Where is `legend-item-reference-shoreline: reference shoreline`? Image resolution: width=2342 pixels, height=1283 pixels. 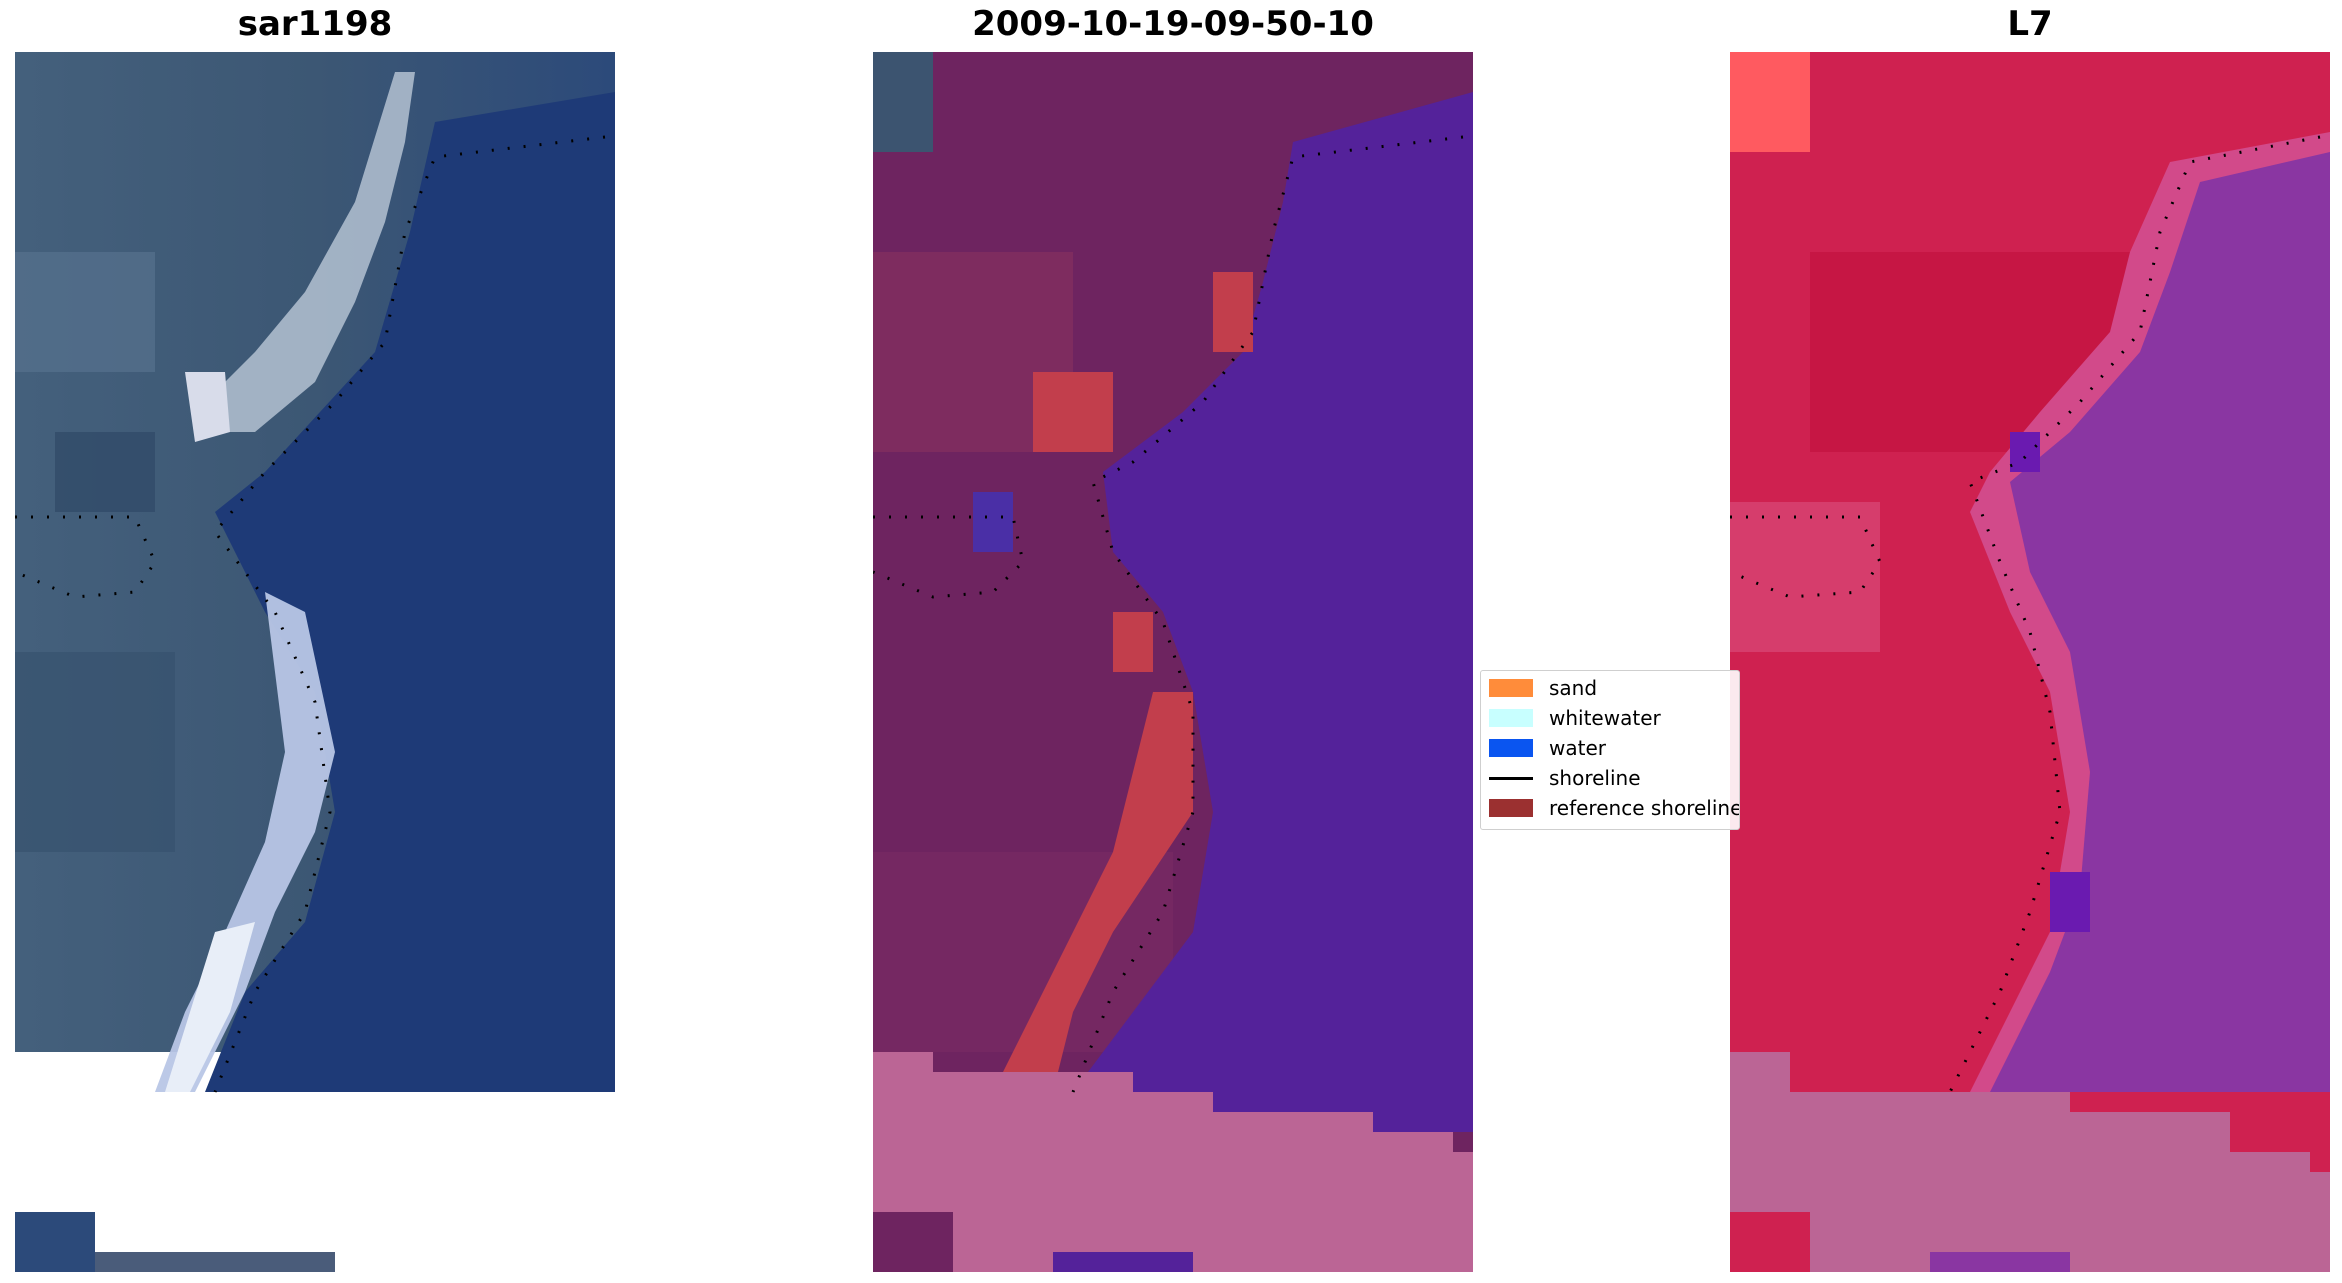
legend-item-reference-shoreline: reference shoreline is located at coordinates (1614, 808).